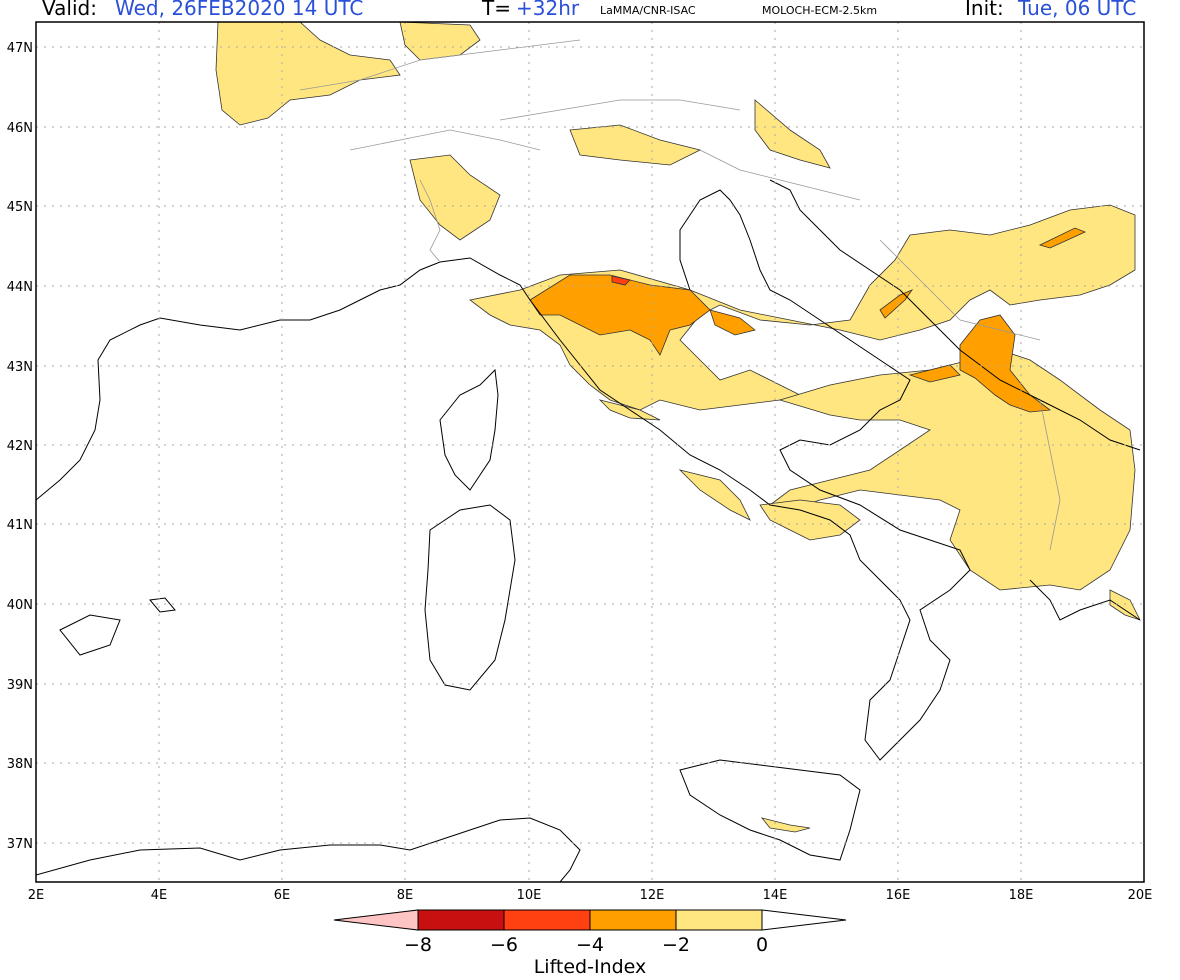 This screenshot has height=980, width=1180. I want to click on border-slovenia-croatia, so click(780, 175).